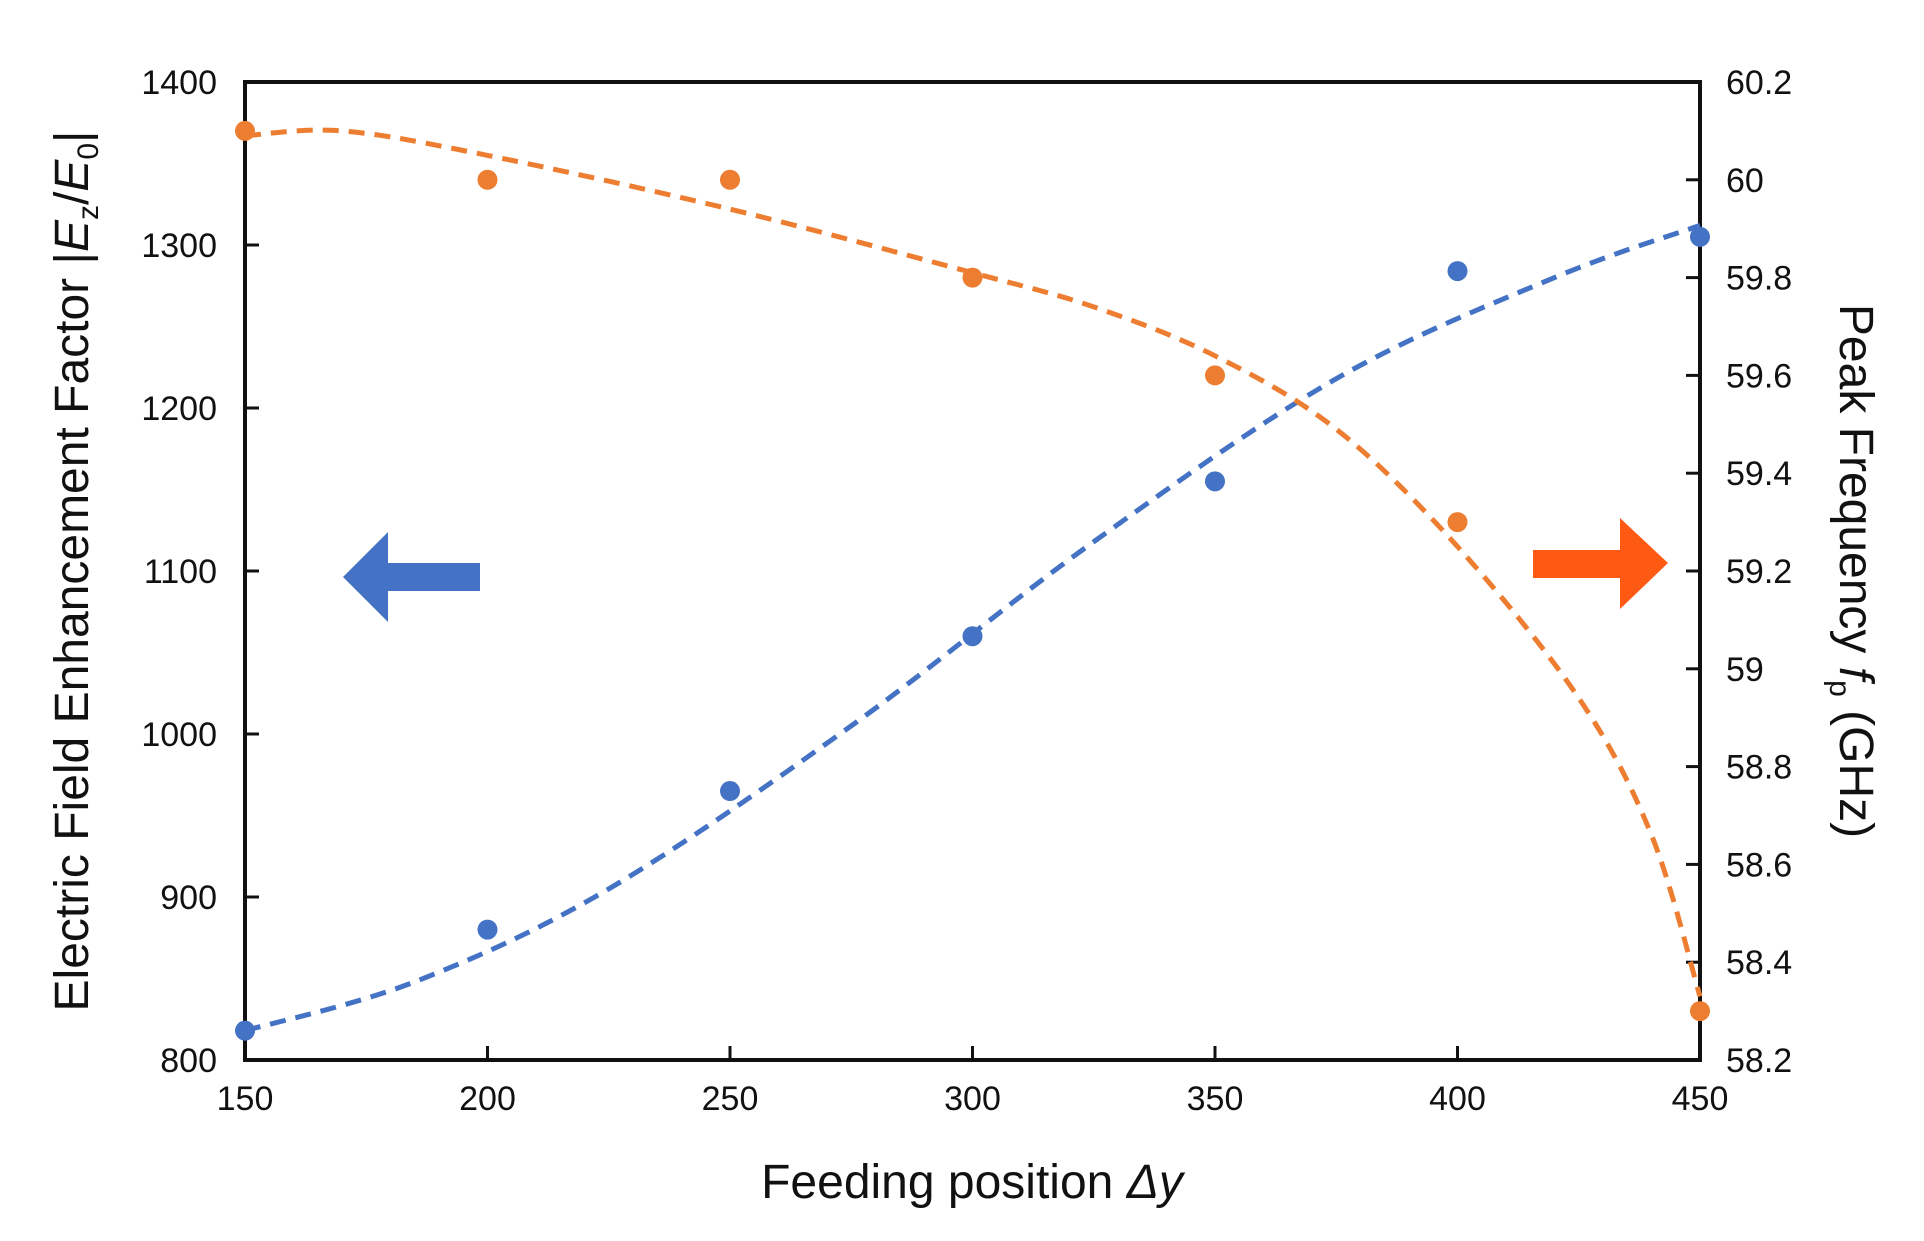  What do you see at coordinates (944, 1182) in the screenshot?
I see `x-axis-title-main: Feeding position` at bounding box center [944, 1182].